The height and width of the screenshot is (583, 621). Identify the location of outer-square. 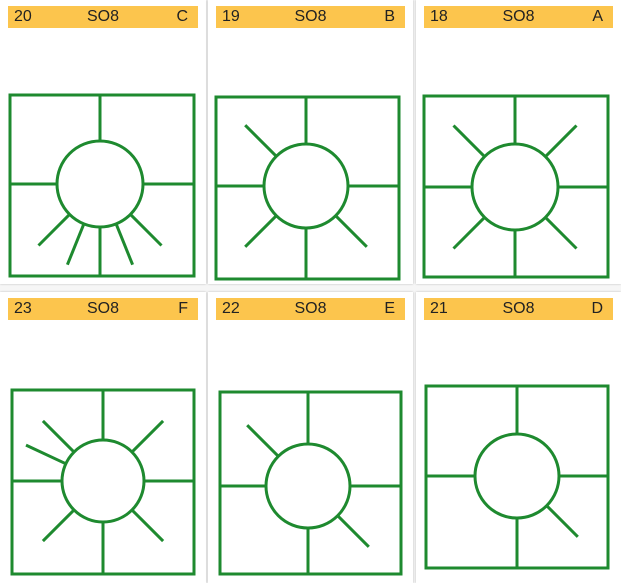
(310, 483).